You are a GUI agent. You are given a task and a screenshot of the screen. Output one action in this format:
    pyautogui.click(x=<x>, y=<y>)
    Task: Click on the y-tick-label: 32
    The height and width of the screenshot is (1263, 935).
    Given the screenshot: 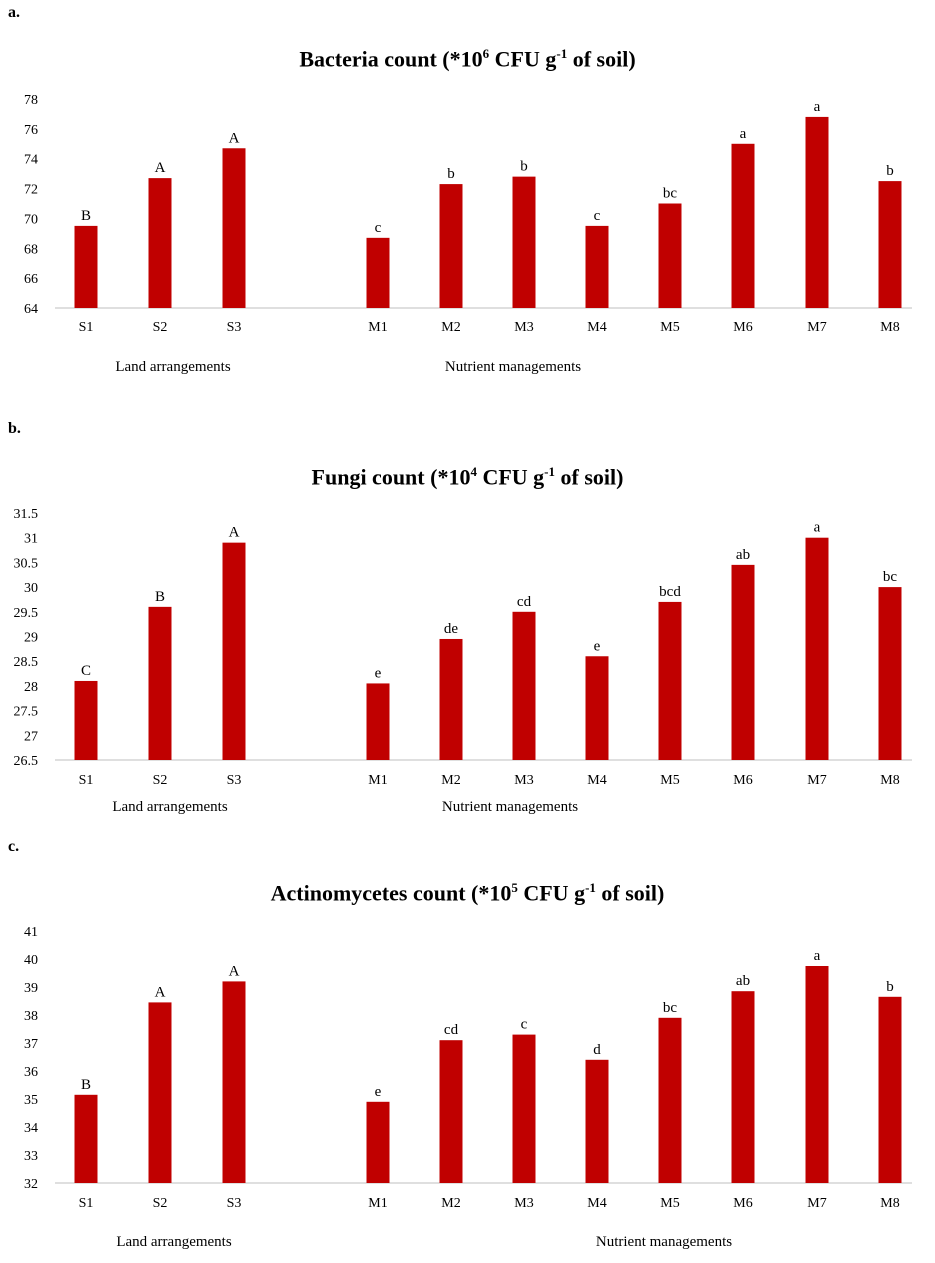 What is the action you would take?
    pyautogui.click(x=31, y=1184)
    